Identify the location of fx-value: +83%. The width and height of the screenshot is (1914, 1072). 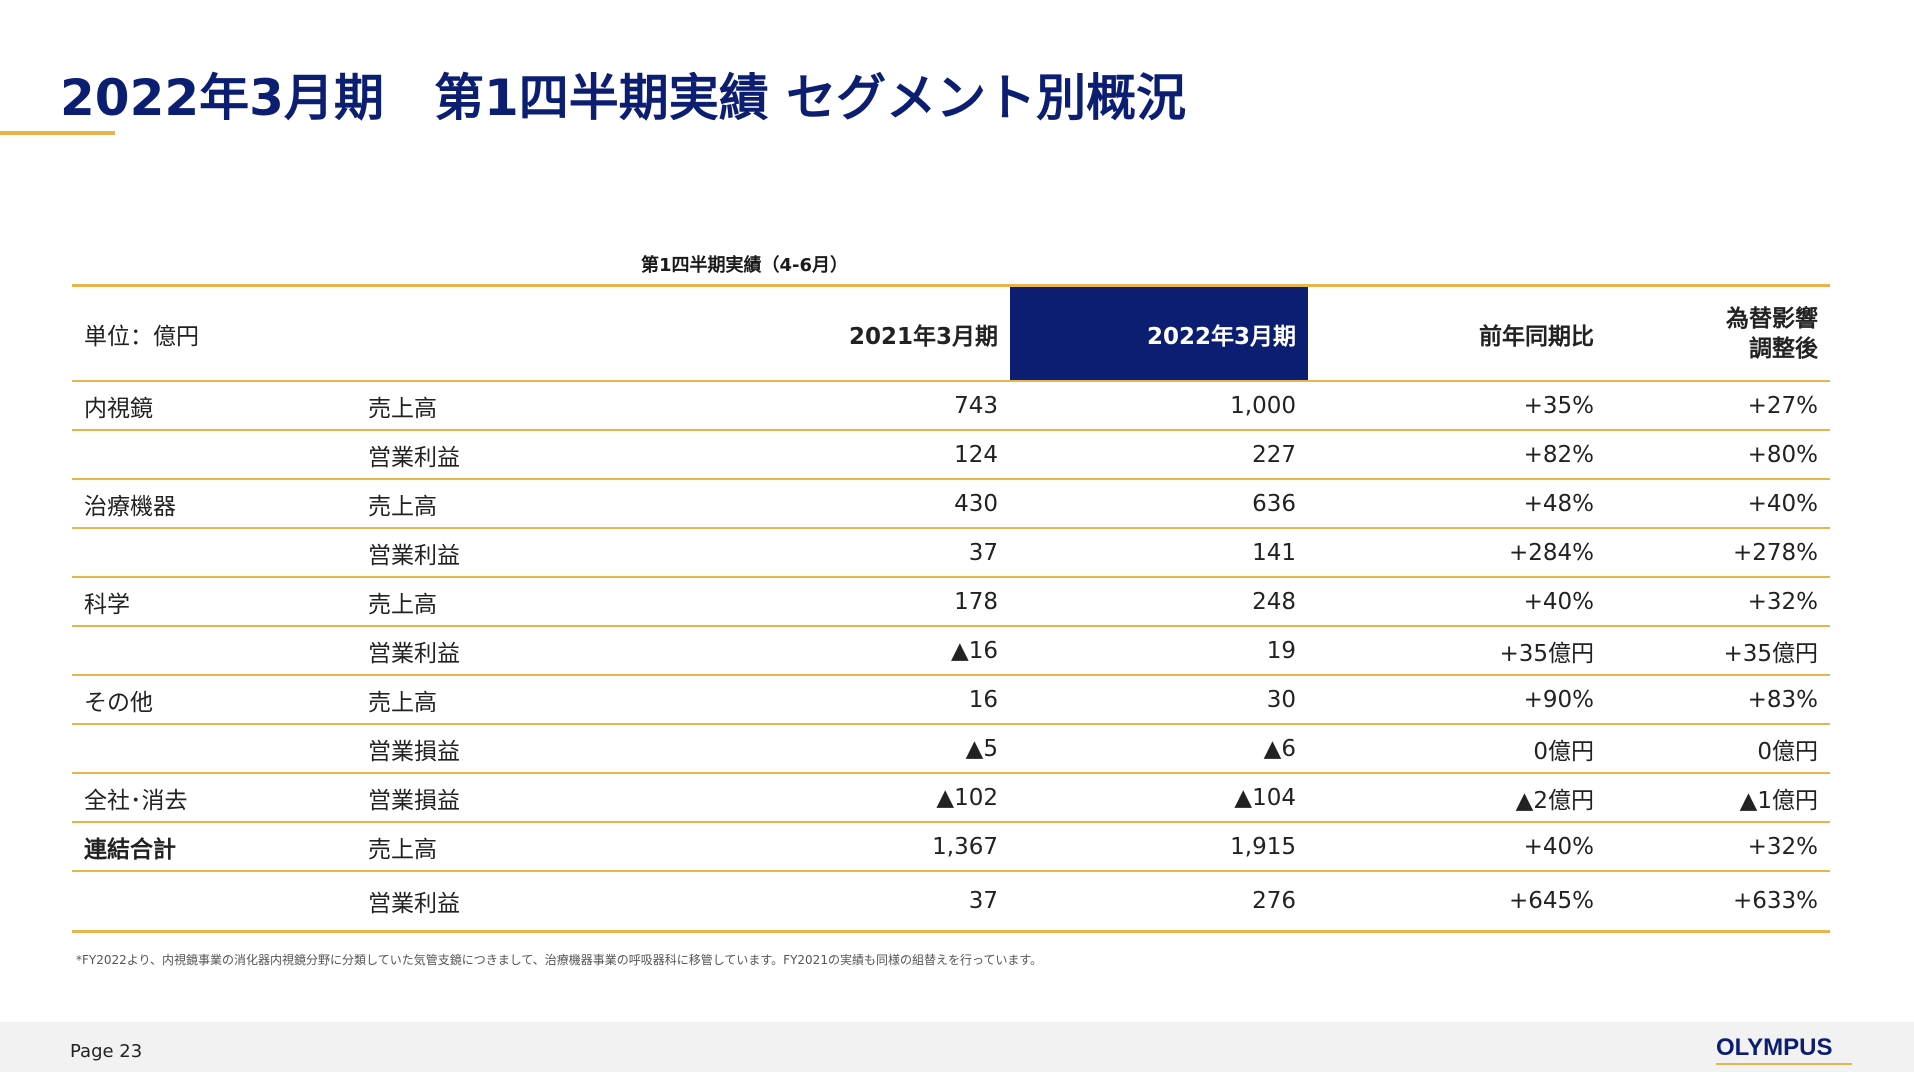
(1718, 700).